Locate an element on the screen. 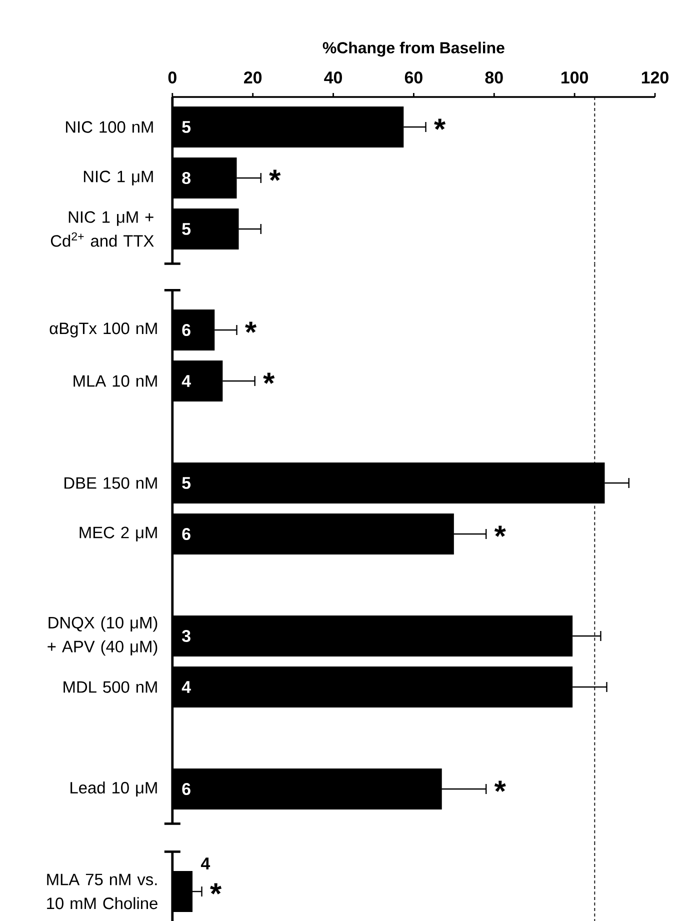 This screenshot has width=676, height=921. y-tick-label: NIC 1 μM + Cd$^{2+}$ and TTX is located at coordinates (102, 229).